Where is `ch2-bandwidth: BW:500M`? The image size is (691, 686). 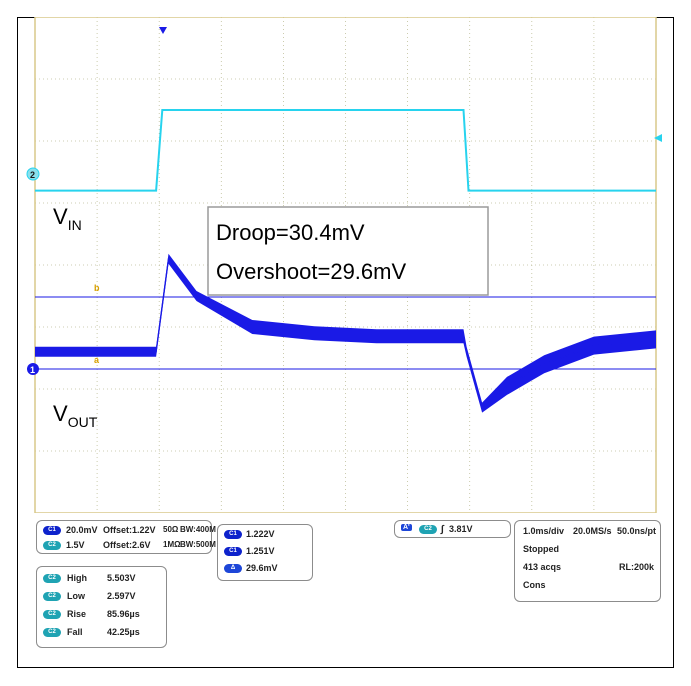
ch2-bandwidth: BW:500M is located at coordinates (198, 544).